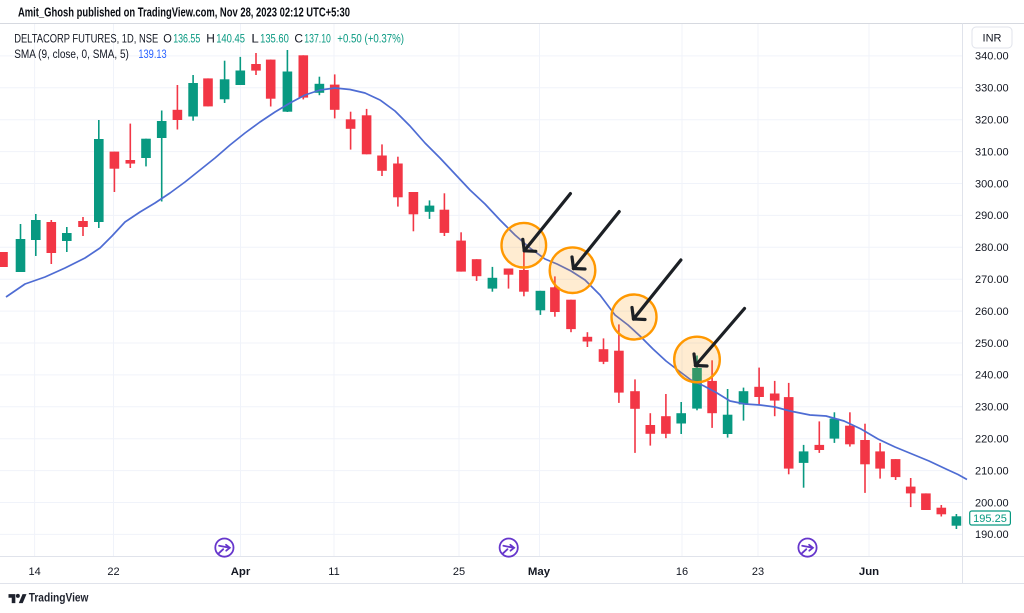 Image resolution: width=1024 pixels, height=613 pixels. What do you see at coordinates (992, 248) in the screenshot?
I see `svg-text: 280.00` at bounding box center [992, 248].